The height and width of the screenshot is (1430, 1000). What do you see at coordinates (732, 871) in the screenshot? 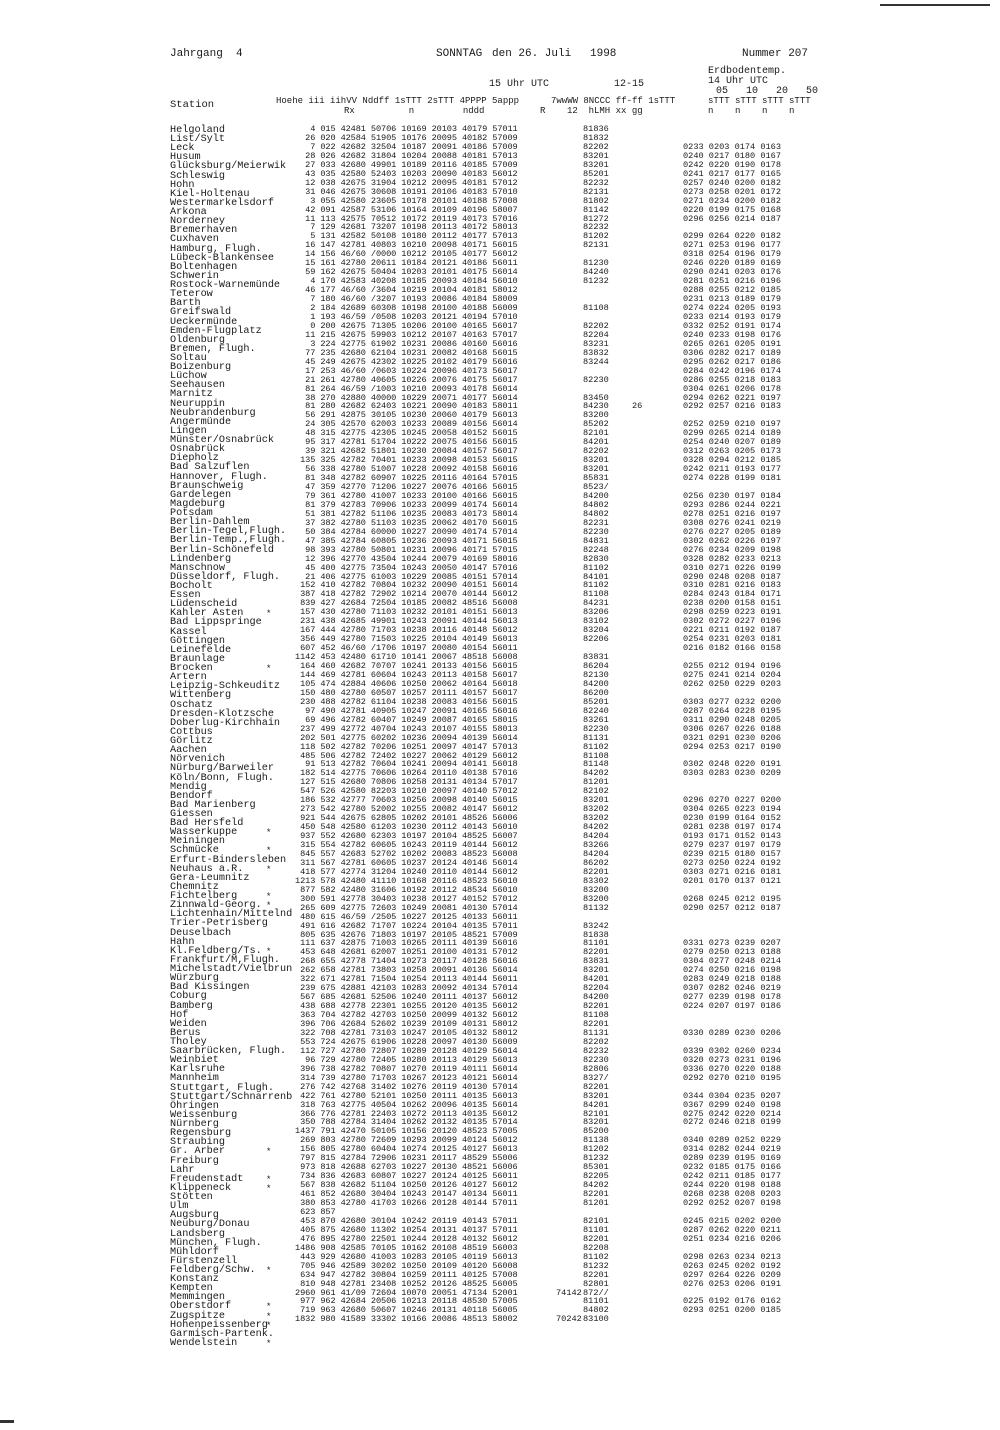
I see `station-soil-temperatures: 0303 0271 0216 0181` at bounding box center [732, 871].